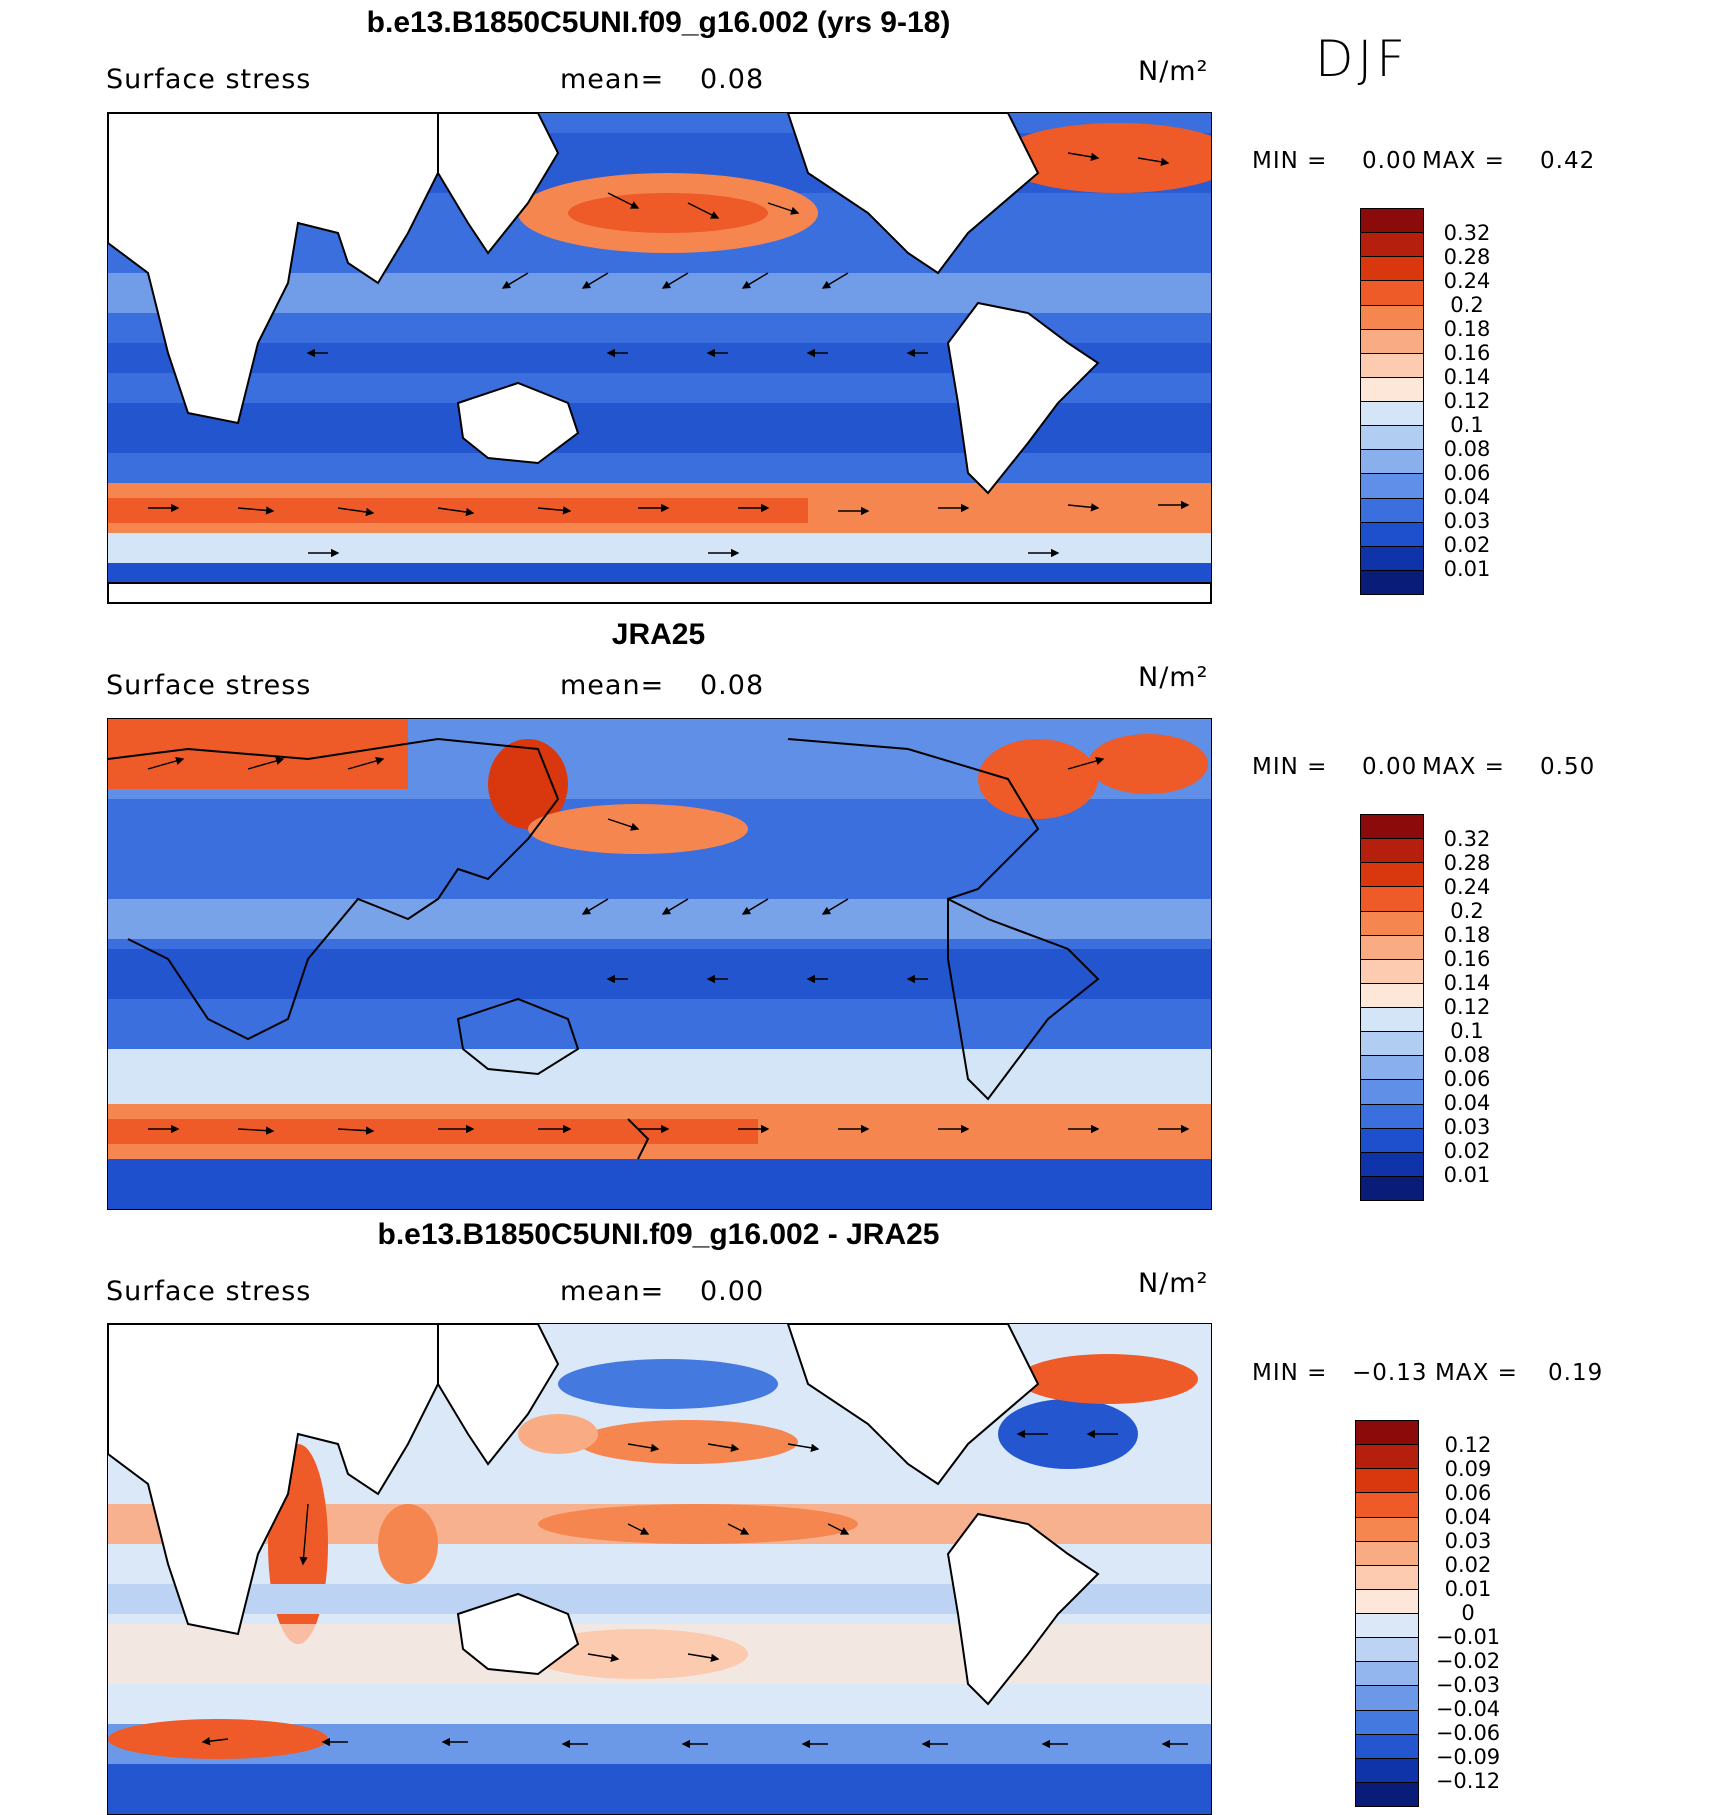 The image size is (1710, 1815). What do you see at coordinates (1463, 161) in the screenshot?
I see `panel-1-max-label: MAX =` at bounding box center [1463, 161].